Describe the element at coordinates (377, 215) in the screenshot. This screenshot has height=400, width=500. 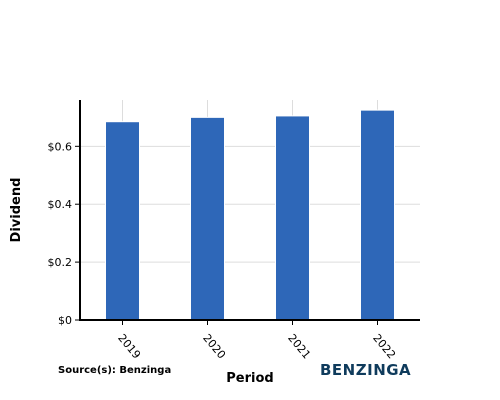
I see `bar-2022` at that location.